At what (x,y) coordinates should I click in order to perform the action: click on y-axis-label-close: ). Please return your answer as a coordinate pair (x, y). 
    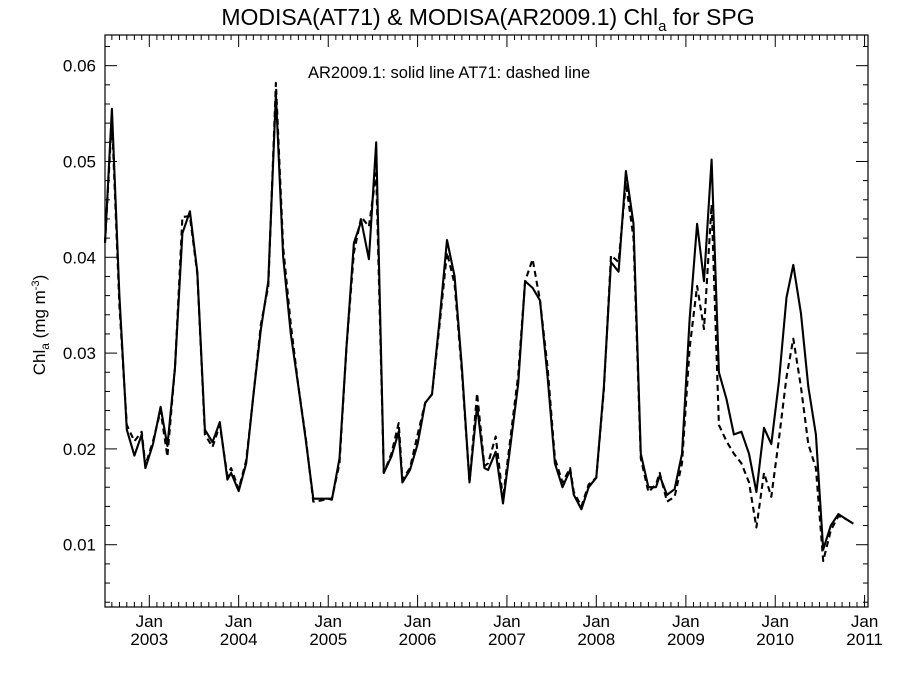
    Looking at the image, I should click on (39, 278).